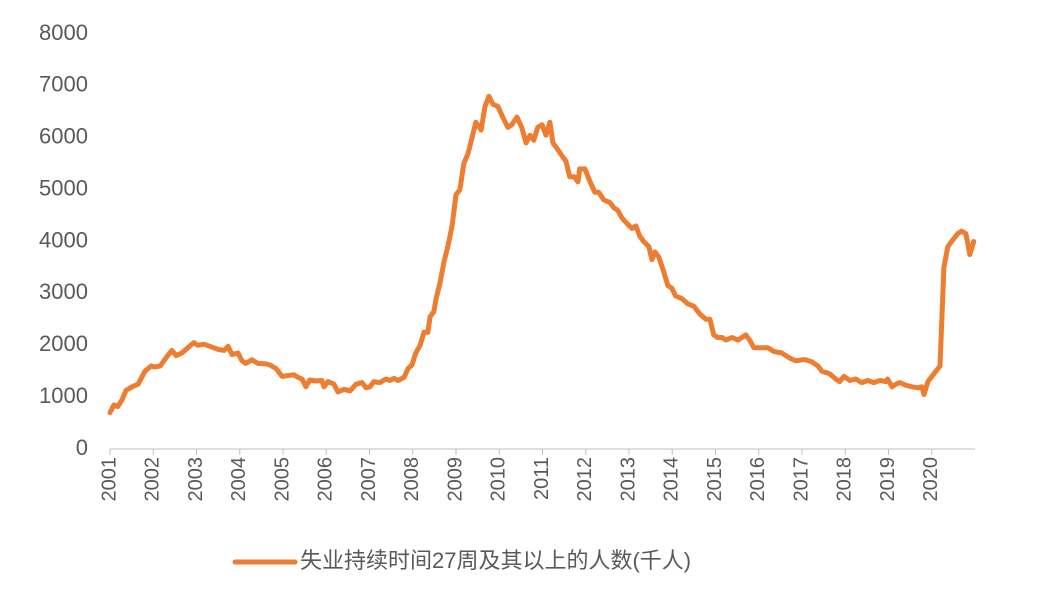 The width and height of the screenshot is (1063, 594). Describe the element at coordinates (109, 479) in the screenshot. I see `x-tick-label: 2001` at that location.